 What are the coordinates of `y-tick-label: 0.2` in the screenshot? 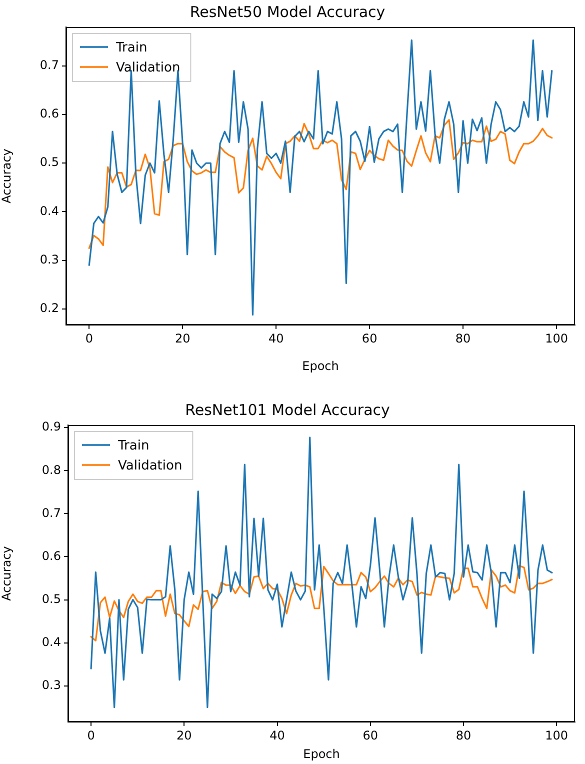 It's located at (49, 308).